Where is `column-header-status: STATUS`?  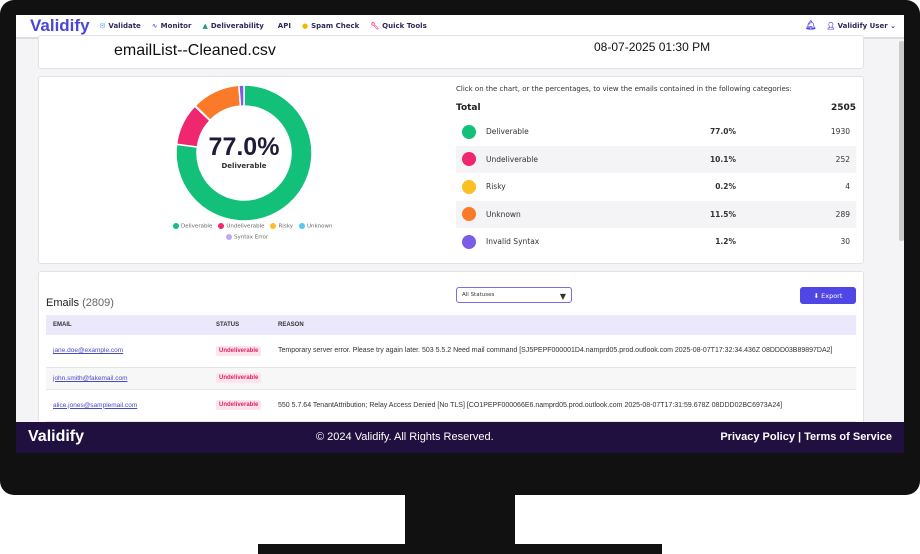
column-header-status: STATUS is located at coordinates (240, 325).